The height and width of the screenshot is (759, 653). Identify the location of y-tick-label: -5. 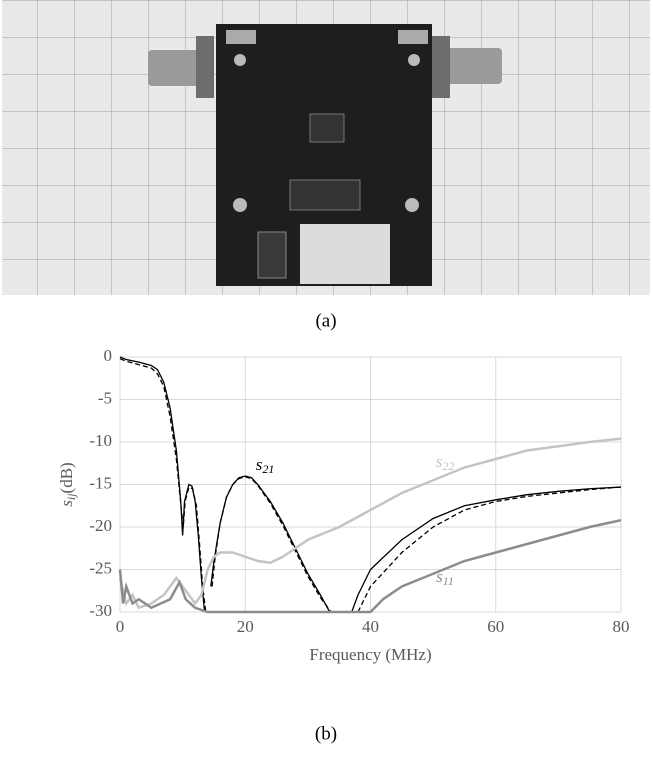
(105, 397).